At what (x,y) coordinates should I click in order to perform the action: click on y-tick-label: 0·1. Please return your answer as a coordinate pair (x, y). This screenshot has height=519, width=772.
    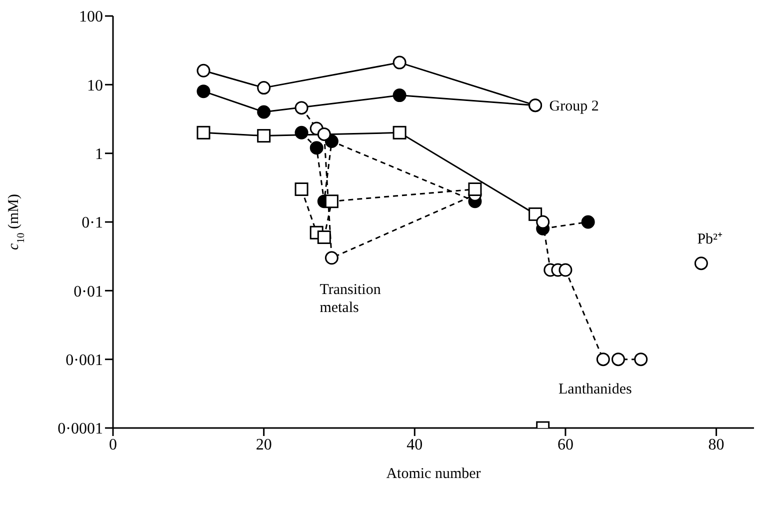
    Looking at the image, I should click on (92, 223).